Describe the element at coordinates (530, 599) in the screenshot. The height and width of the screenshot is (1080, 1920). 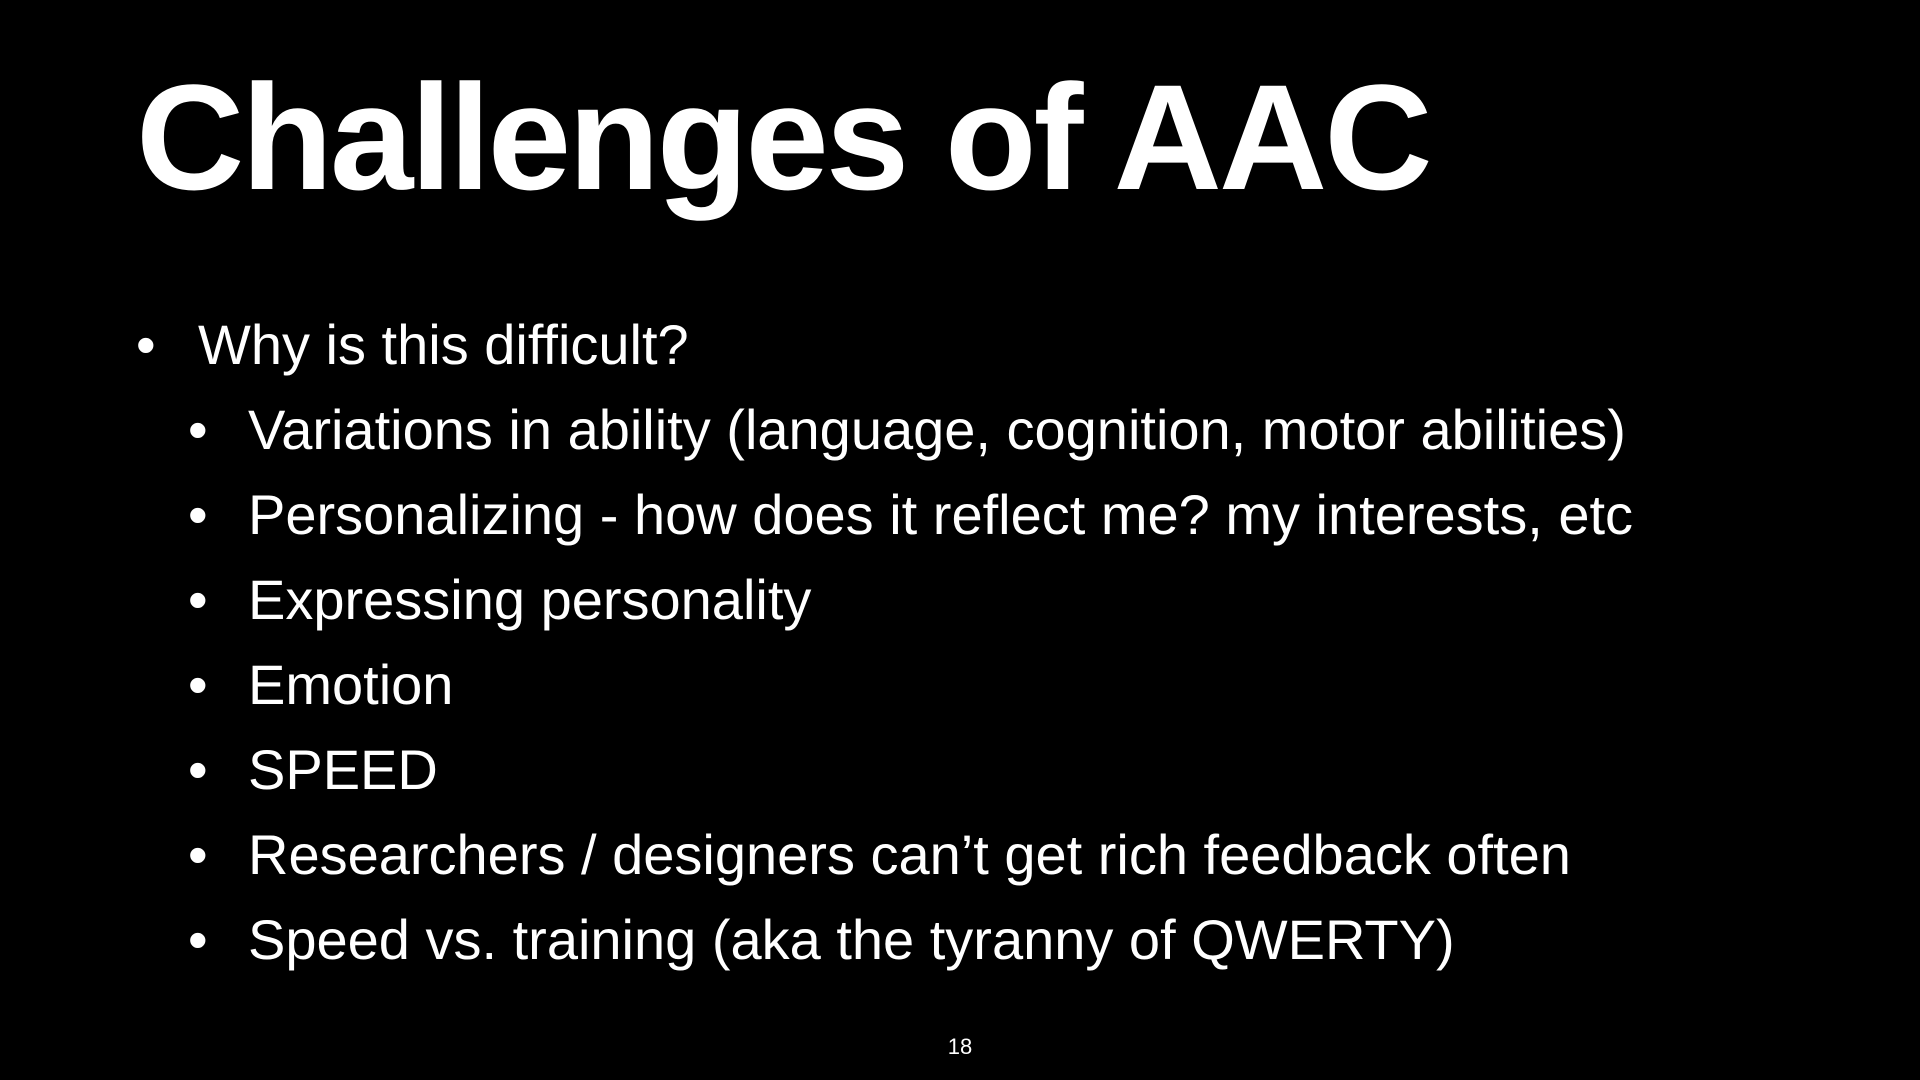
I see `bullet-text: Expressing personality` at that location.